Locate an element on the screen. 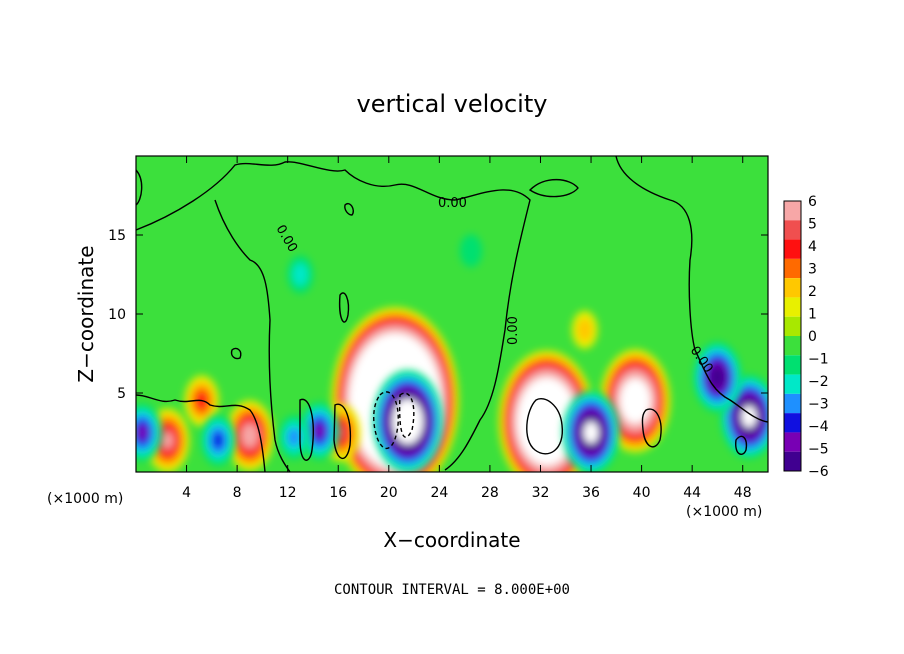 Image resolution: width=904 pixels, height=654 pixels. colorbar-label: −6 is located at coordinates (818, 472).